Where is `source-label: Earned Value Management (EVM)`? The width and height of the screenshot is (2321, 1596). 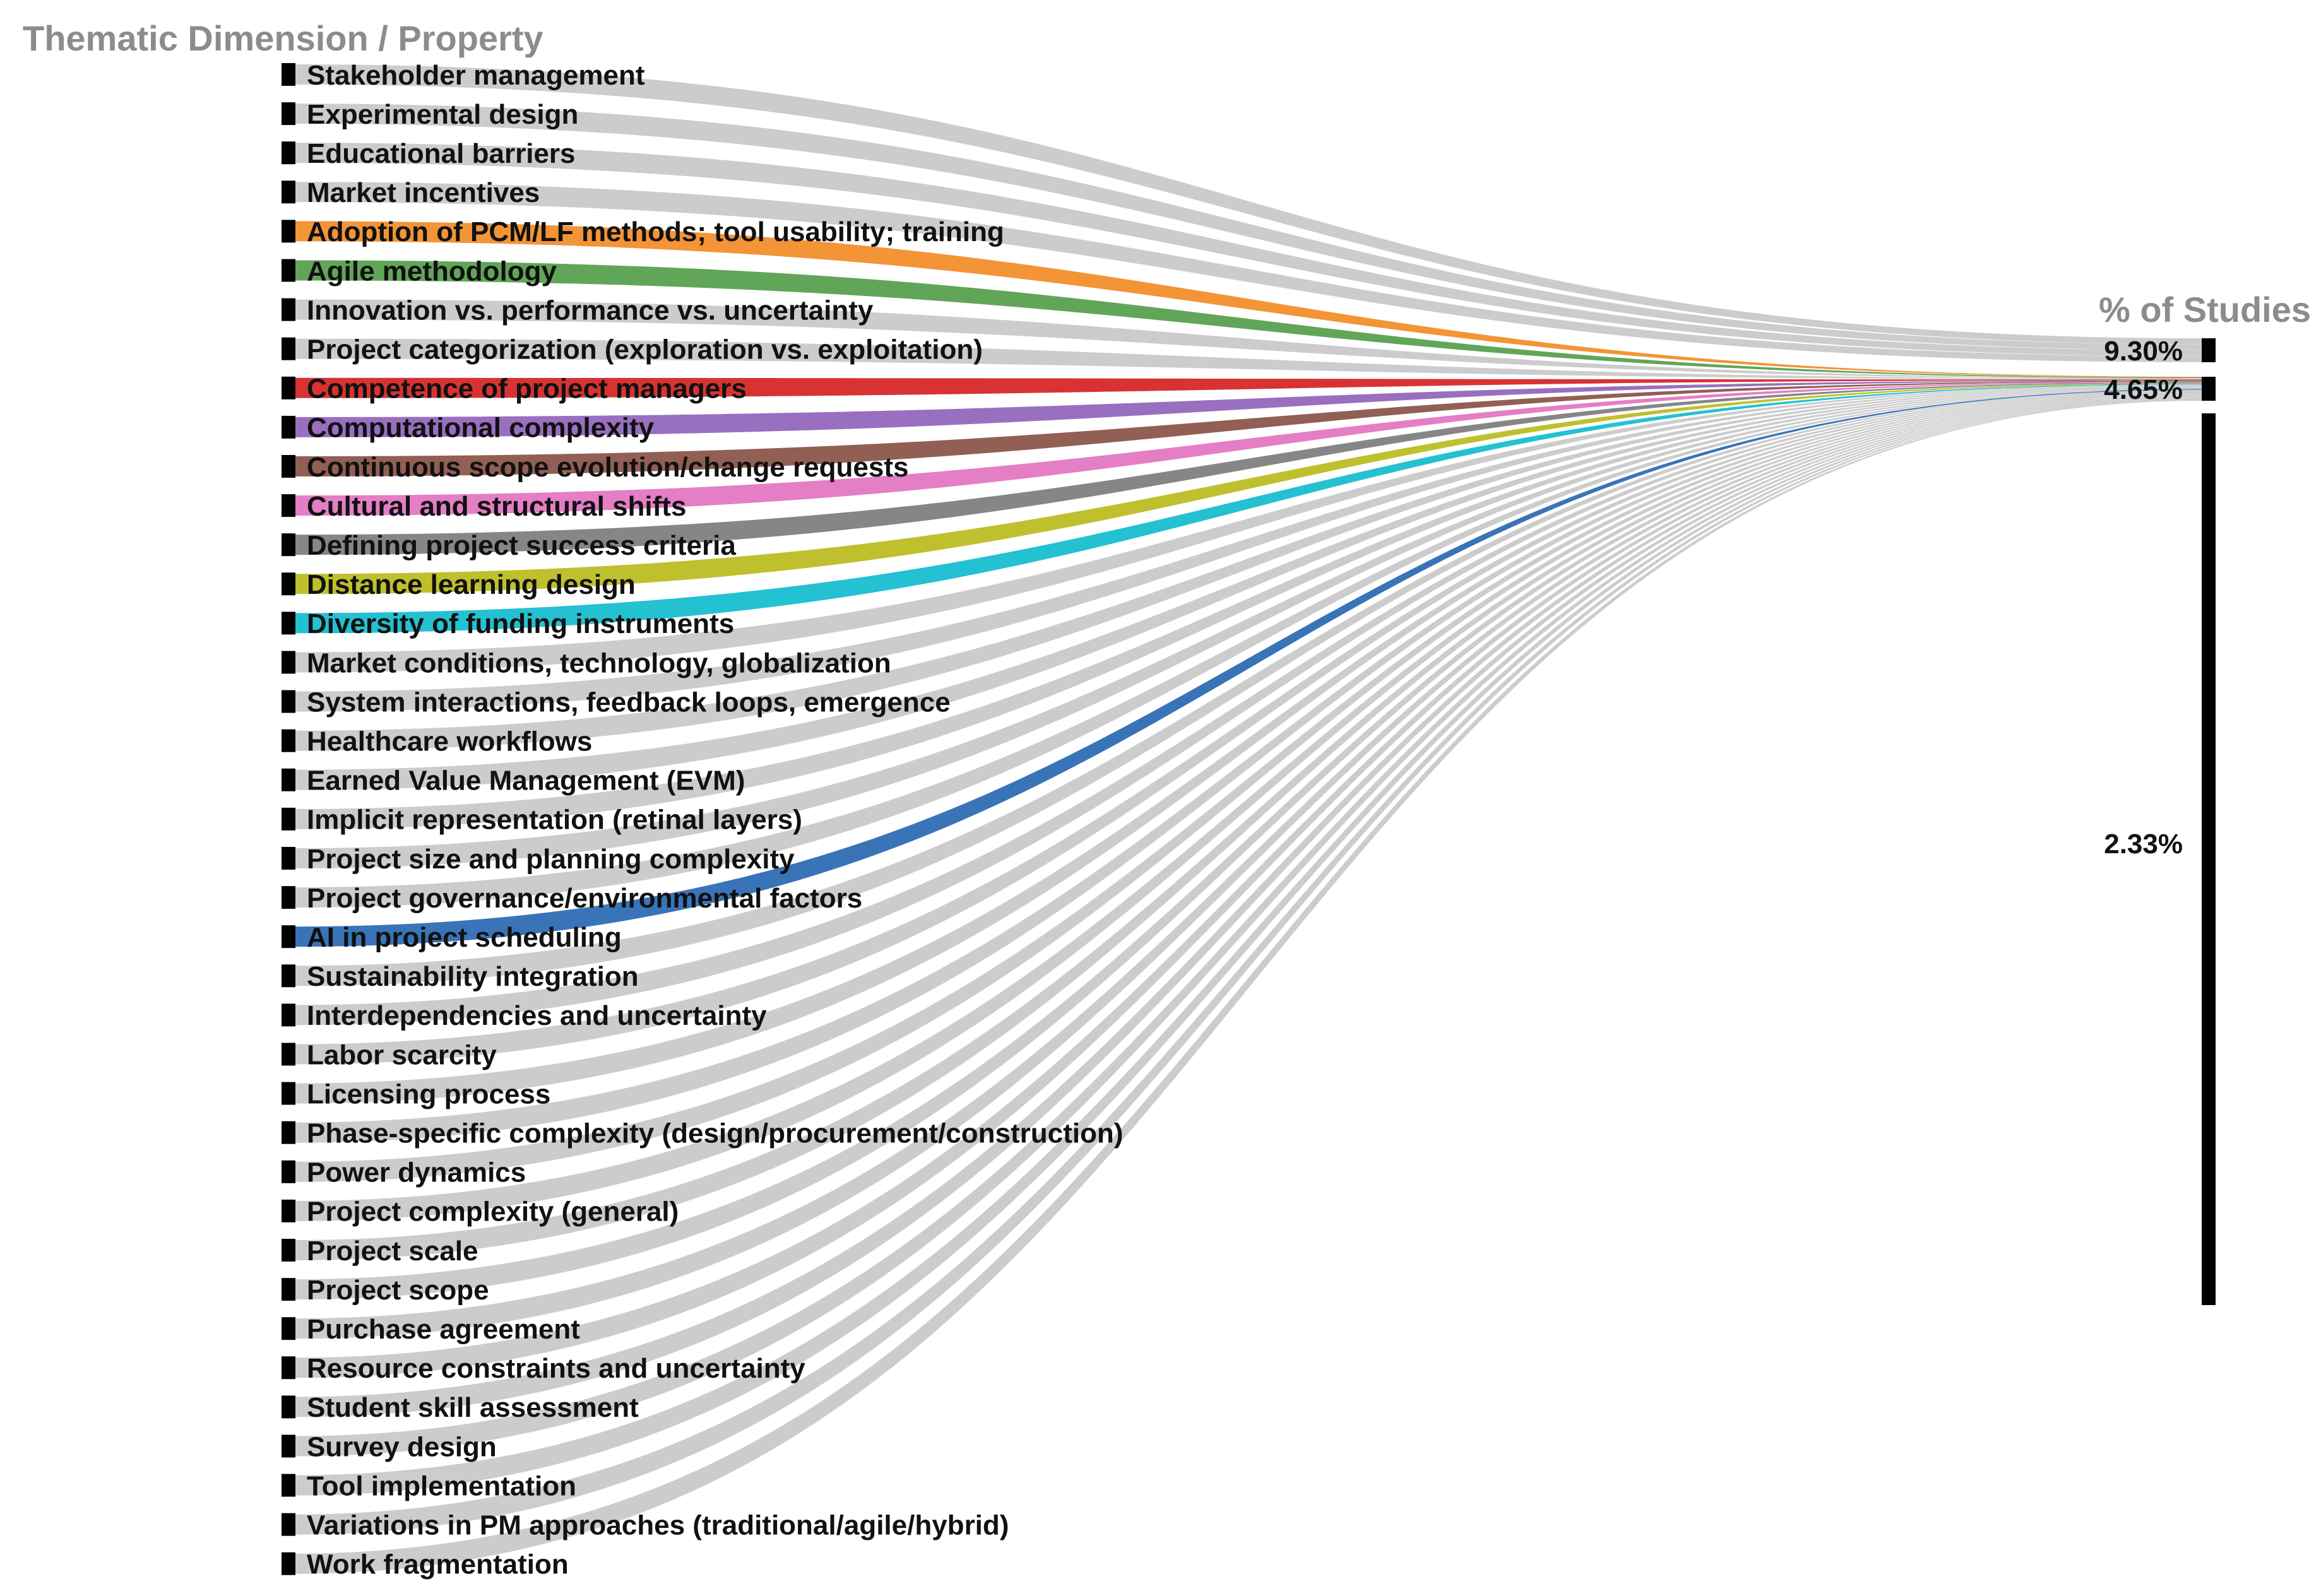
source-label: Earned Value Management (EVM) is located at coordinates (526, 780).